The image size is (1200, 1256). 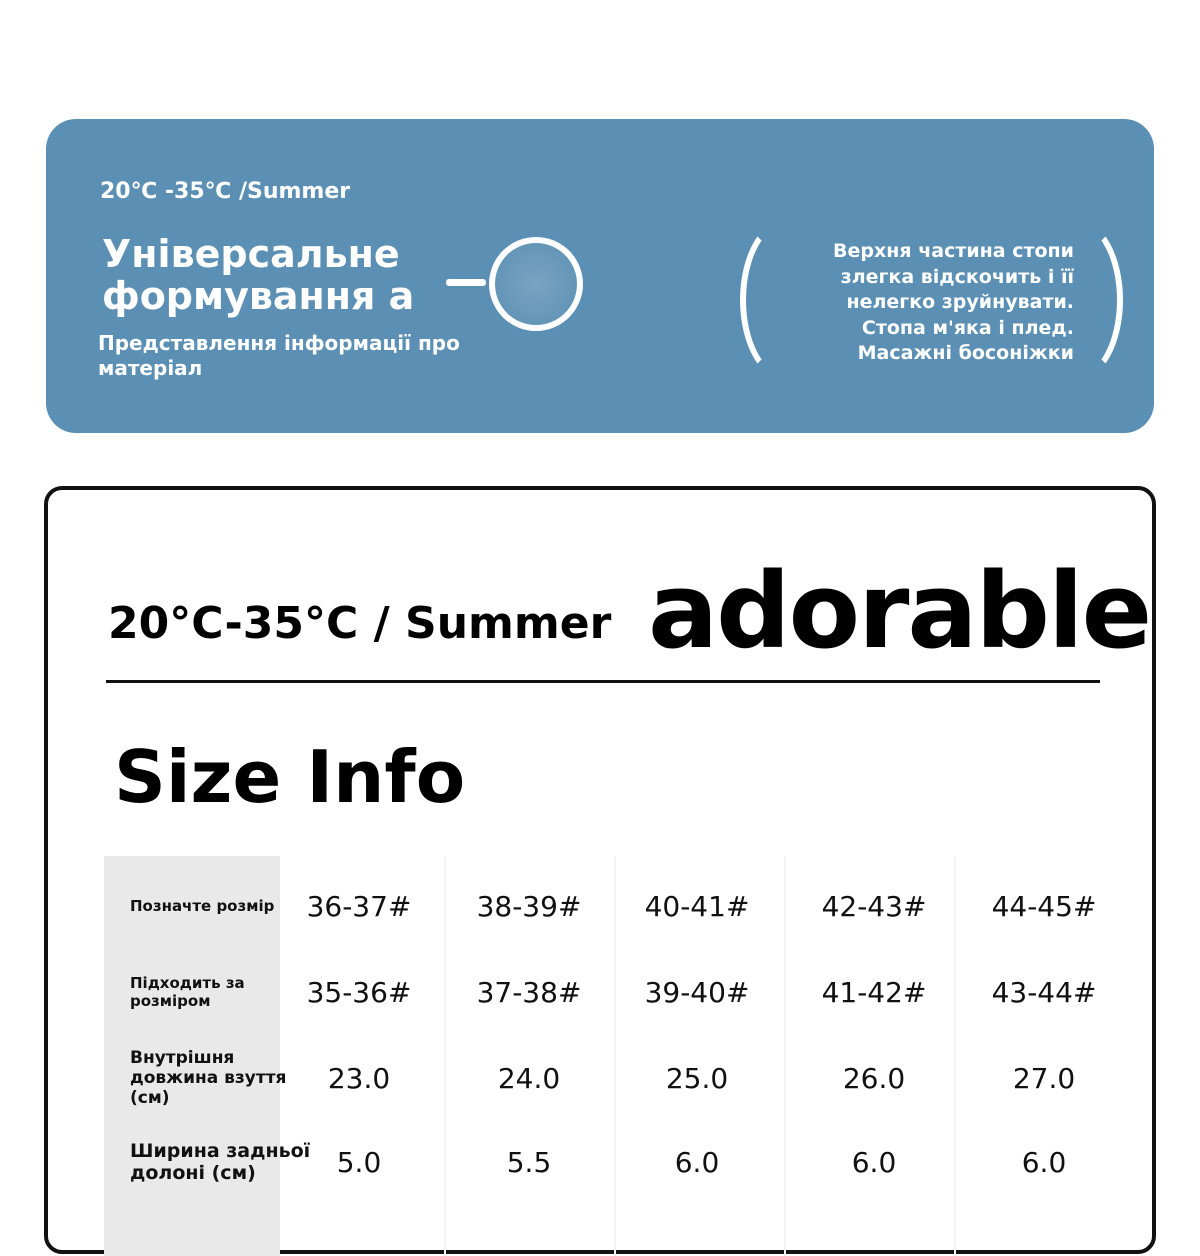 What do you see at coordinates (251, 254) in the screenshot?
I see `banner-title-line: Універсальне` at bounding box center [251, 254].